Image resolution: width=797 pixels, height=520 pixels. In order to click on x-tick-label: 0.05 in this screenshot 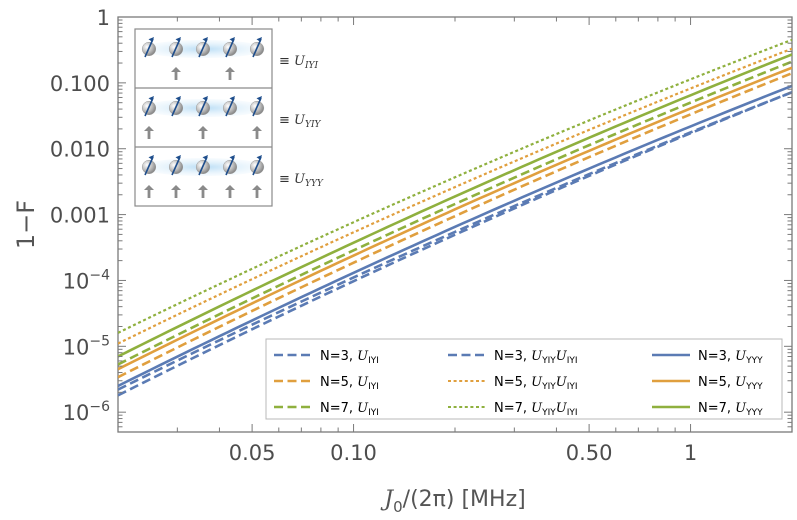, I will do `click(252, 453)`.